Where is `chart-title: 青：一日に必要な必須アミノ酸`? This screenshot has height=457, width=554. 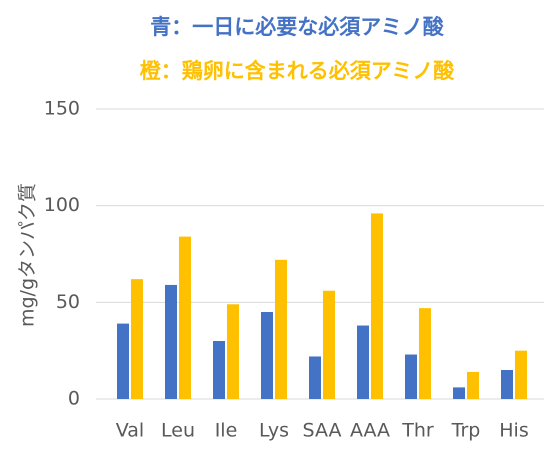 chart-title: 青：一日に必要な必須アミノ酸 is located at coordinates (297, 27).